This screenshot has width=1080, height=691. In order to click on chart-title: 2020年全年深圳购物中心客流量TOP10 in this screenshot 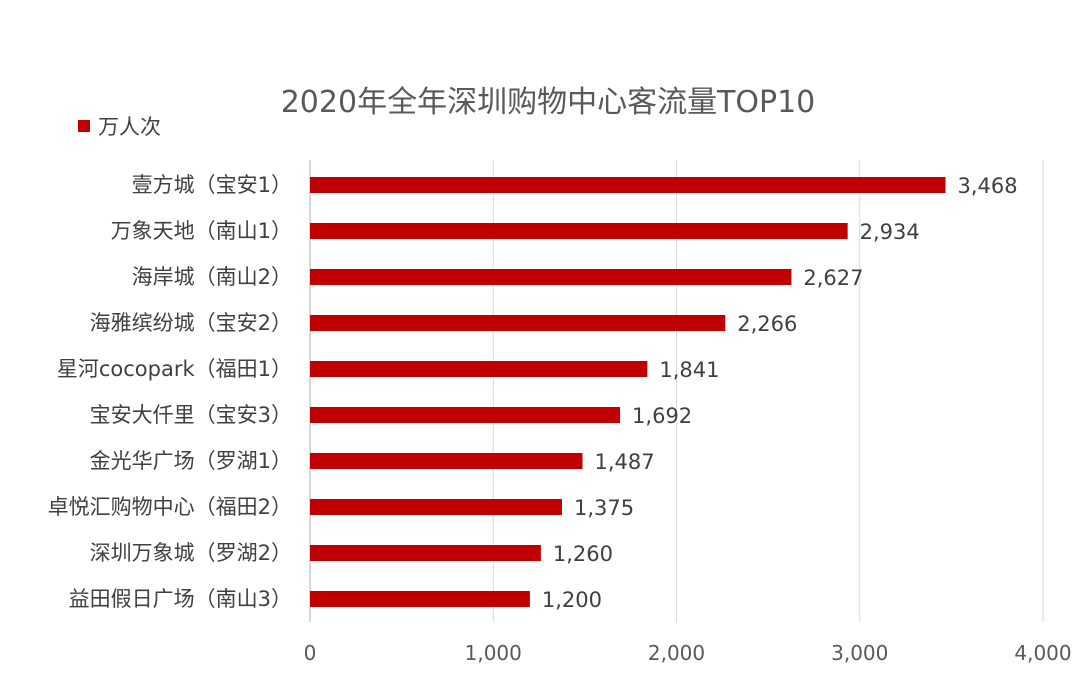, I will do `click(548, 102)`.